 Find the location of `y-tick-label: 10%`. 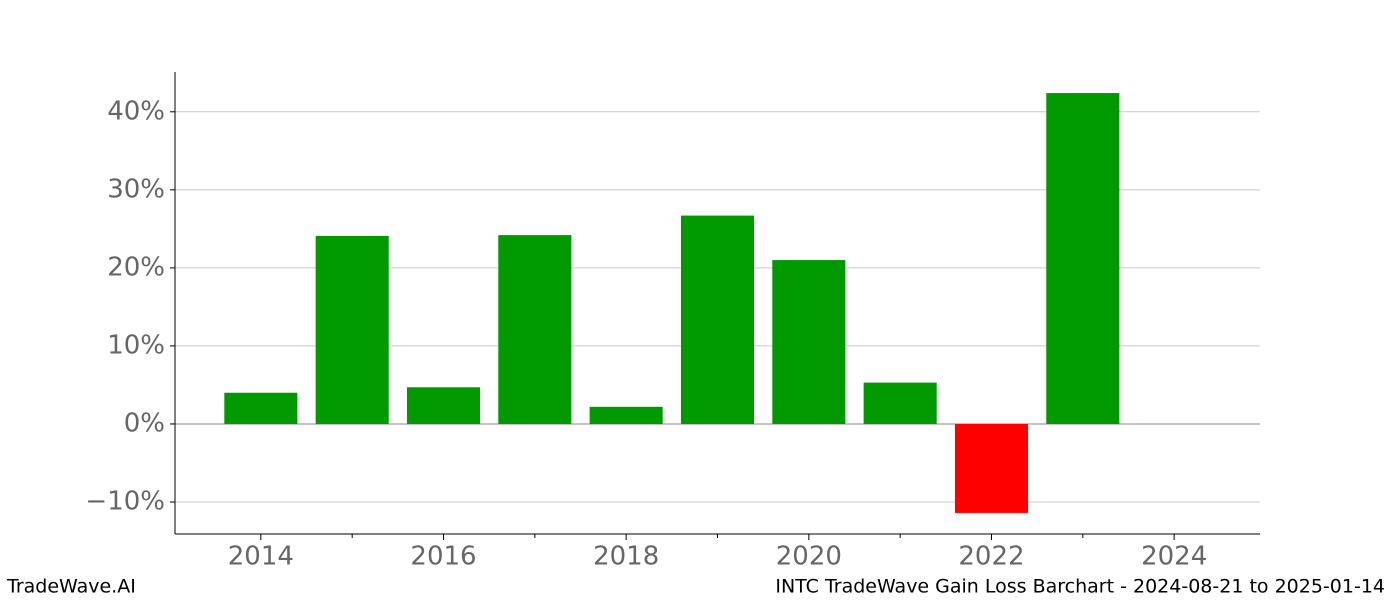

y-tick-label: 10% is located at coordinates (136, 345).